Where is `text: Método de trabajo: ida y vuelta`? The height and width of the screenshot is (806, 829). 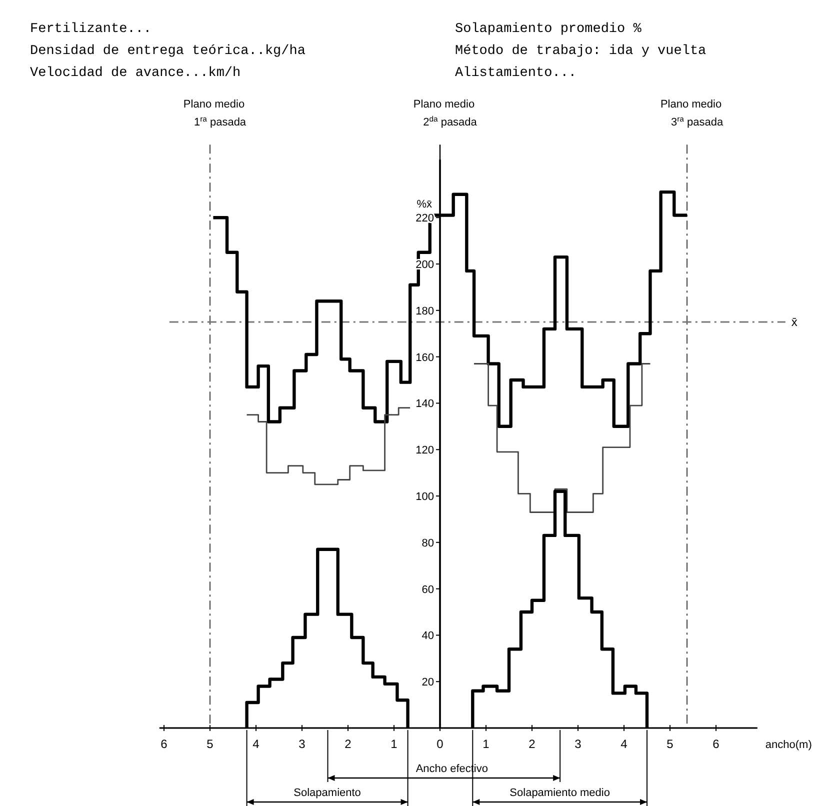
text: Método de trabajo: ida y vuelta is located at coordinates (580, 51).